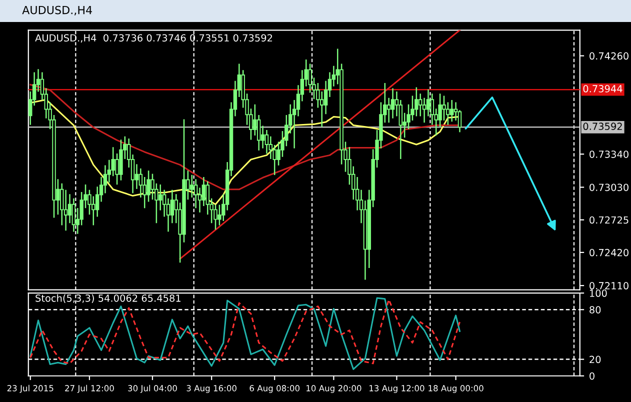 The image size is (631, 402). I want to click on x-tick-label: 10 Aug 20:00, so click(334, 389).